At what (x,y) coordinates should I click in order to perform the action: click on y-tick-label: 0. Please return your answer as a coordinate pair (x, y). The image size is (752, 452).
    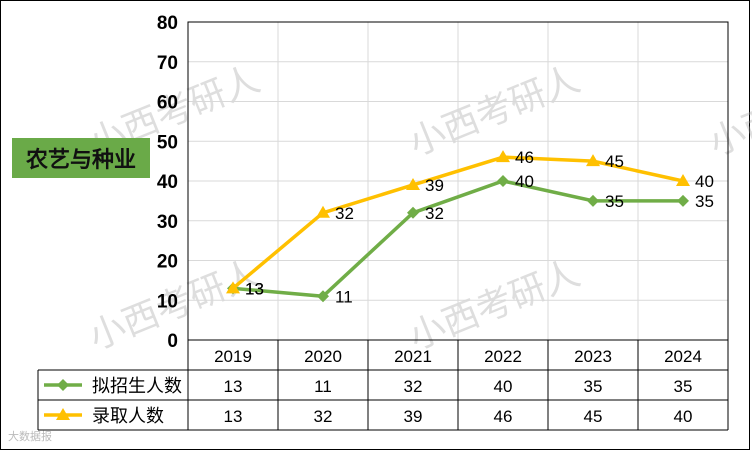
    Looking at the image, I should click on (172, 341).